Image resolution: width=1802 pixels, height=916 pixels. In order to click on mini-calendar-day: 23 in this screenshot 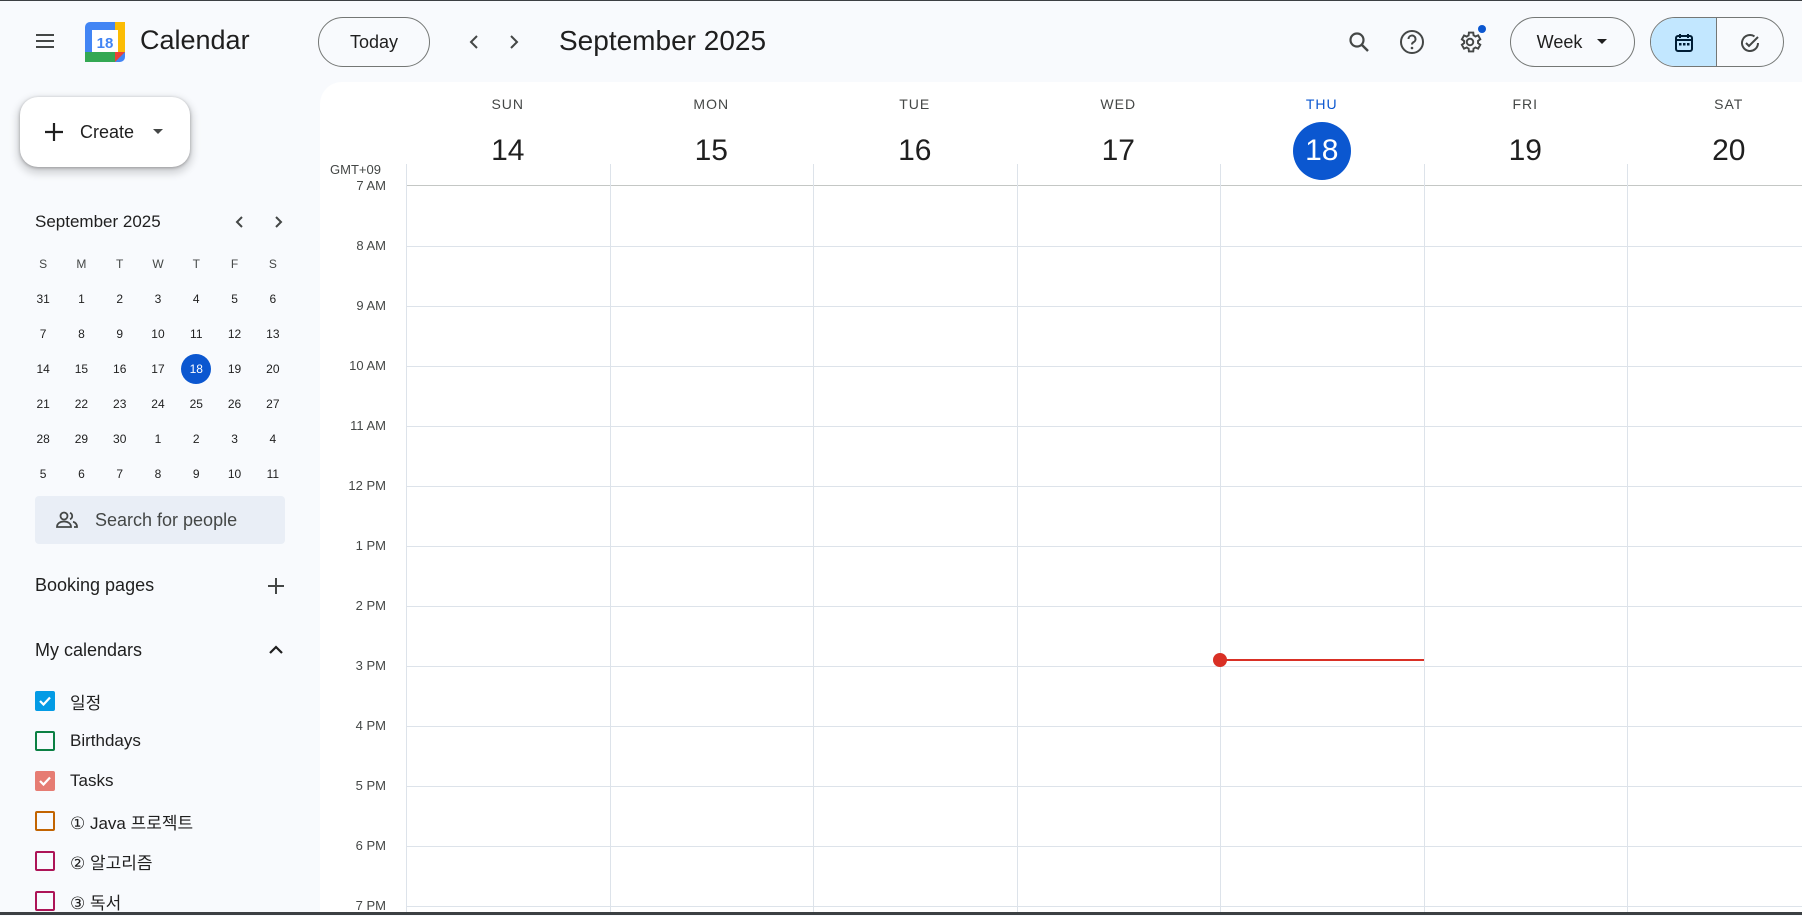, I will do `click(120, 404)`.